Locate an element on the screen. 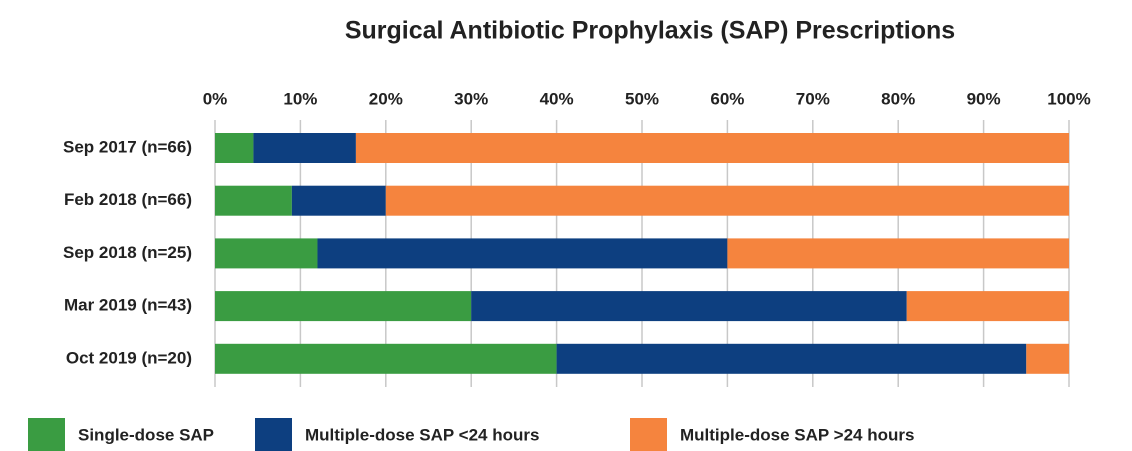  y-tick-label: Sep 2018 (n=25) is located at coordinates (127, 252).